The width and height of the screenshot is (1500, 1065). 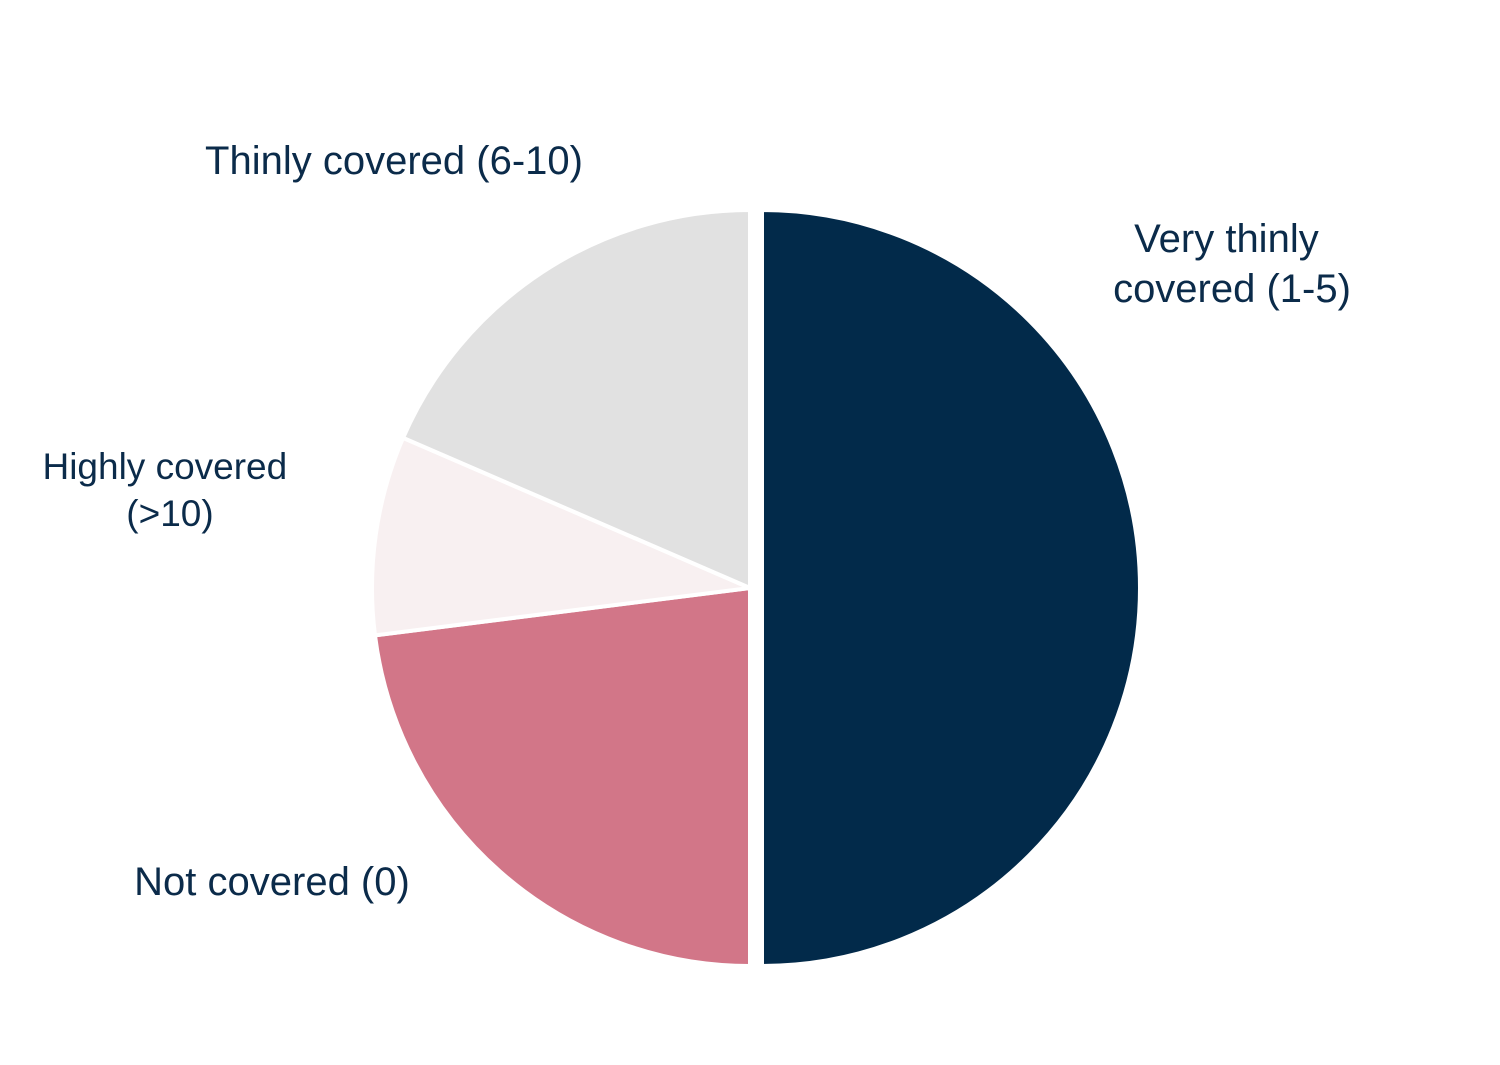 I want to click on slice-highly-covered, so click(x=561, y=536).